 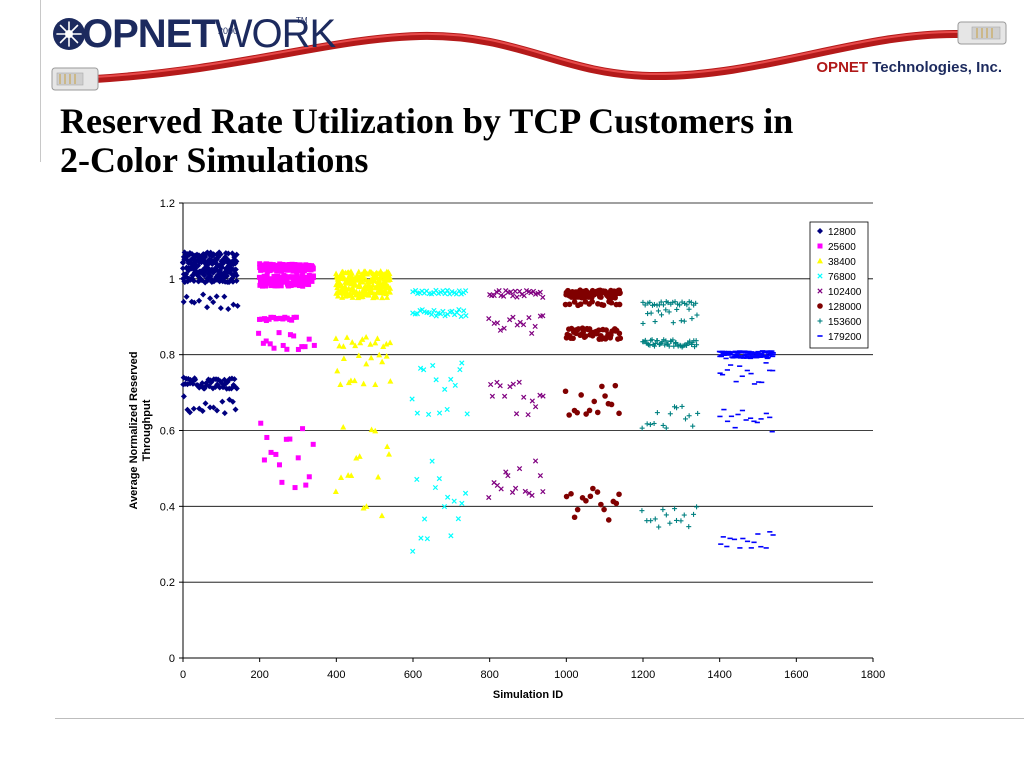 I want to click on x-tick-label: 1600, so click(x=796, y=675).